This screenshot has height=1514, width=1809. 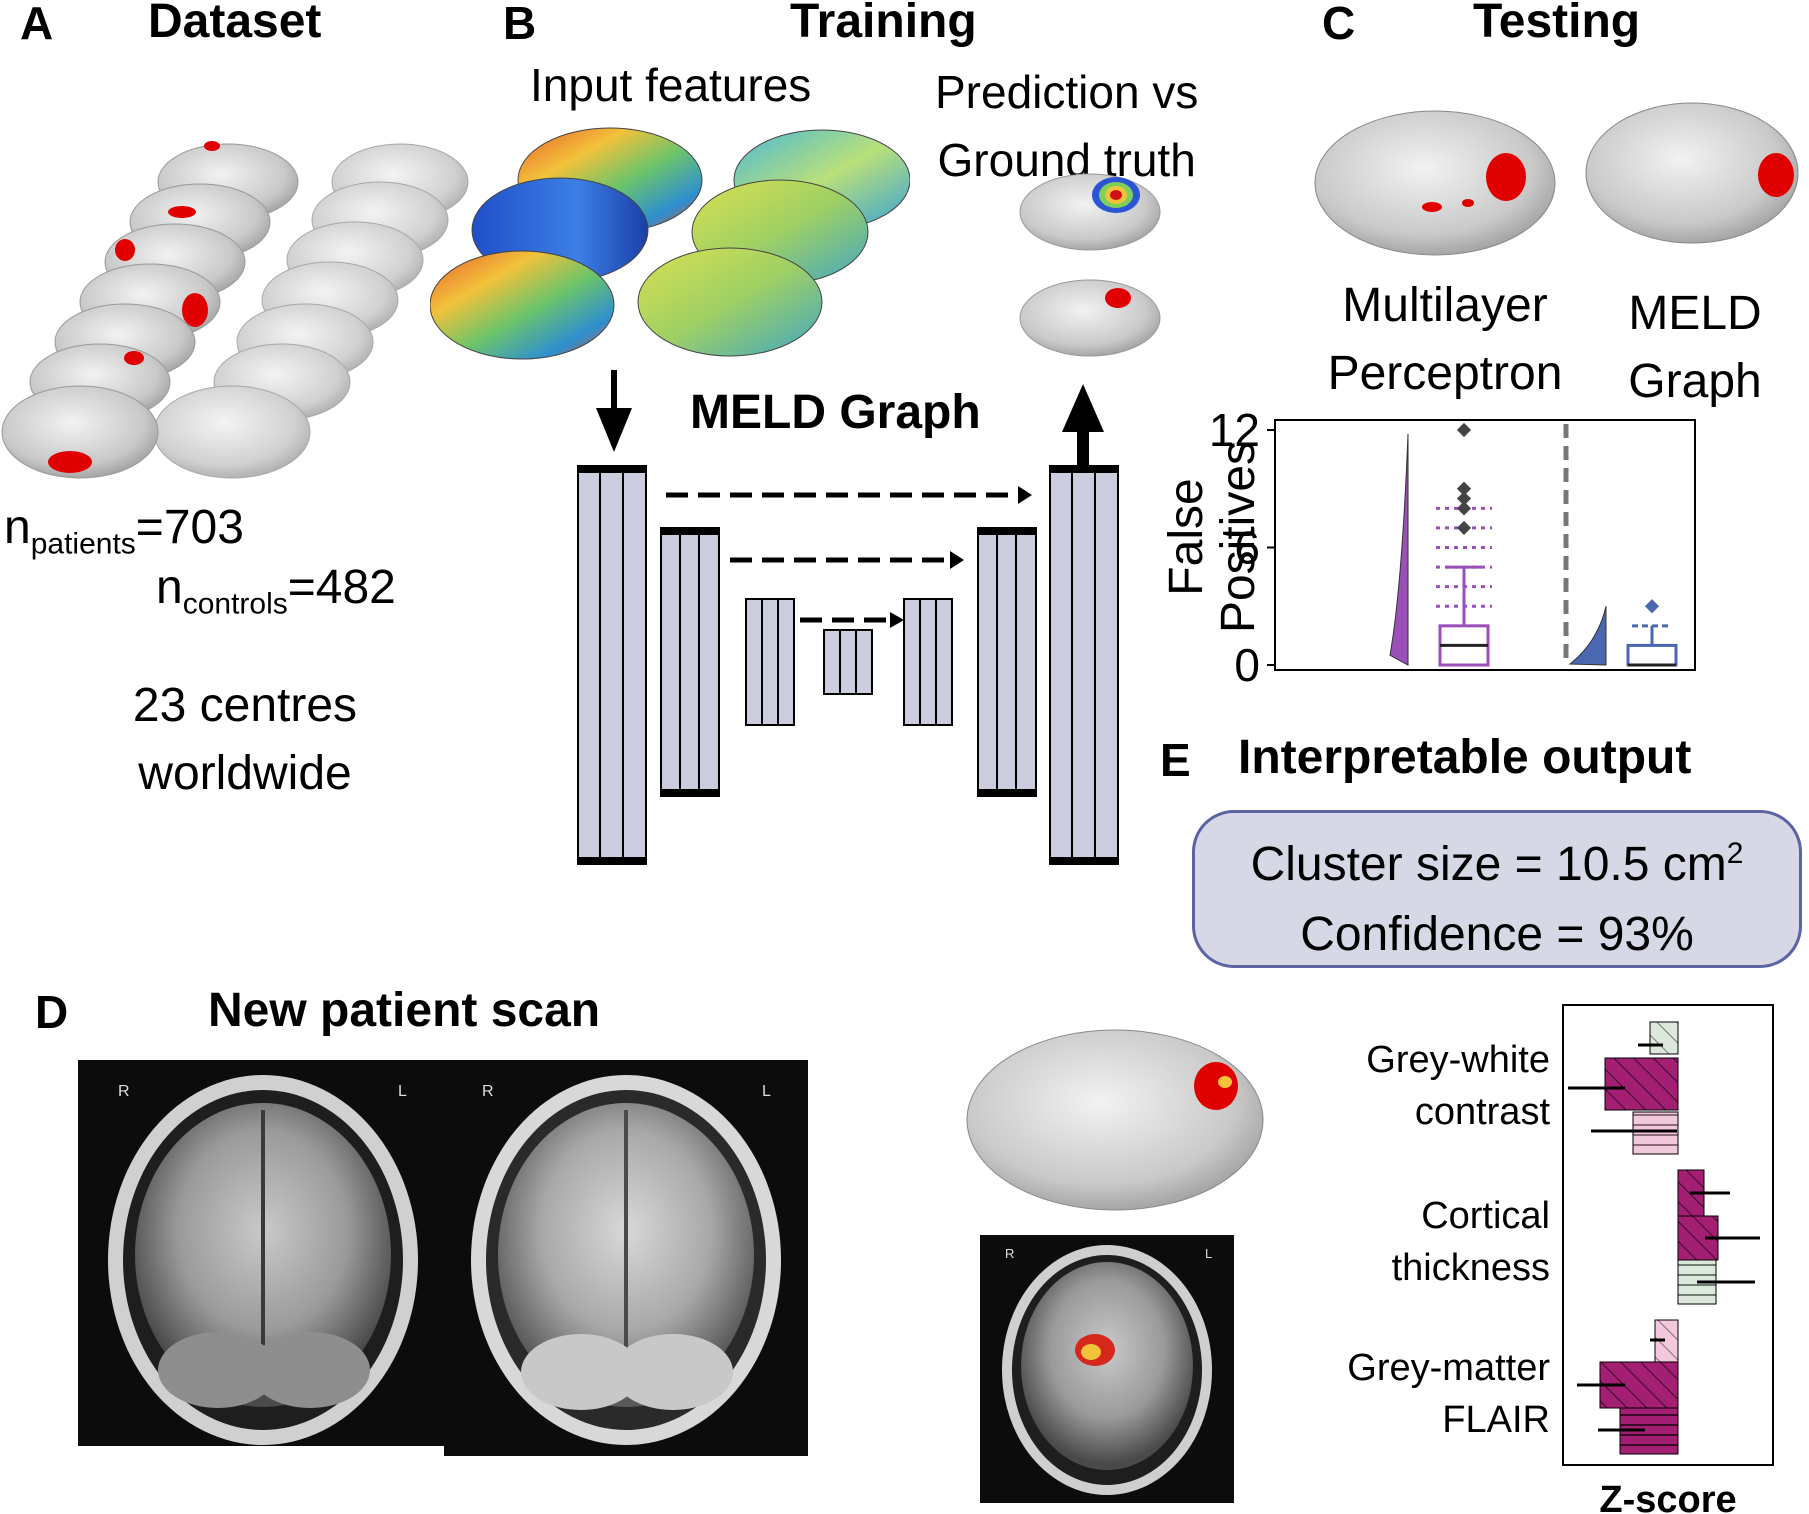 What do you see at coordinates (404, 1010) in the screenshot?
I see `panel-d-title: New patient scan` at bounding box center [404, 1010].